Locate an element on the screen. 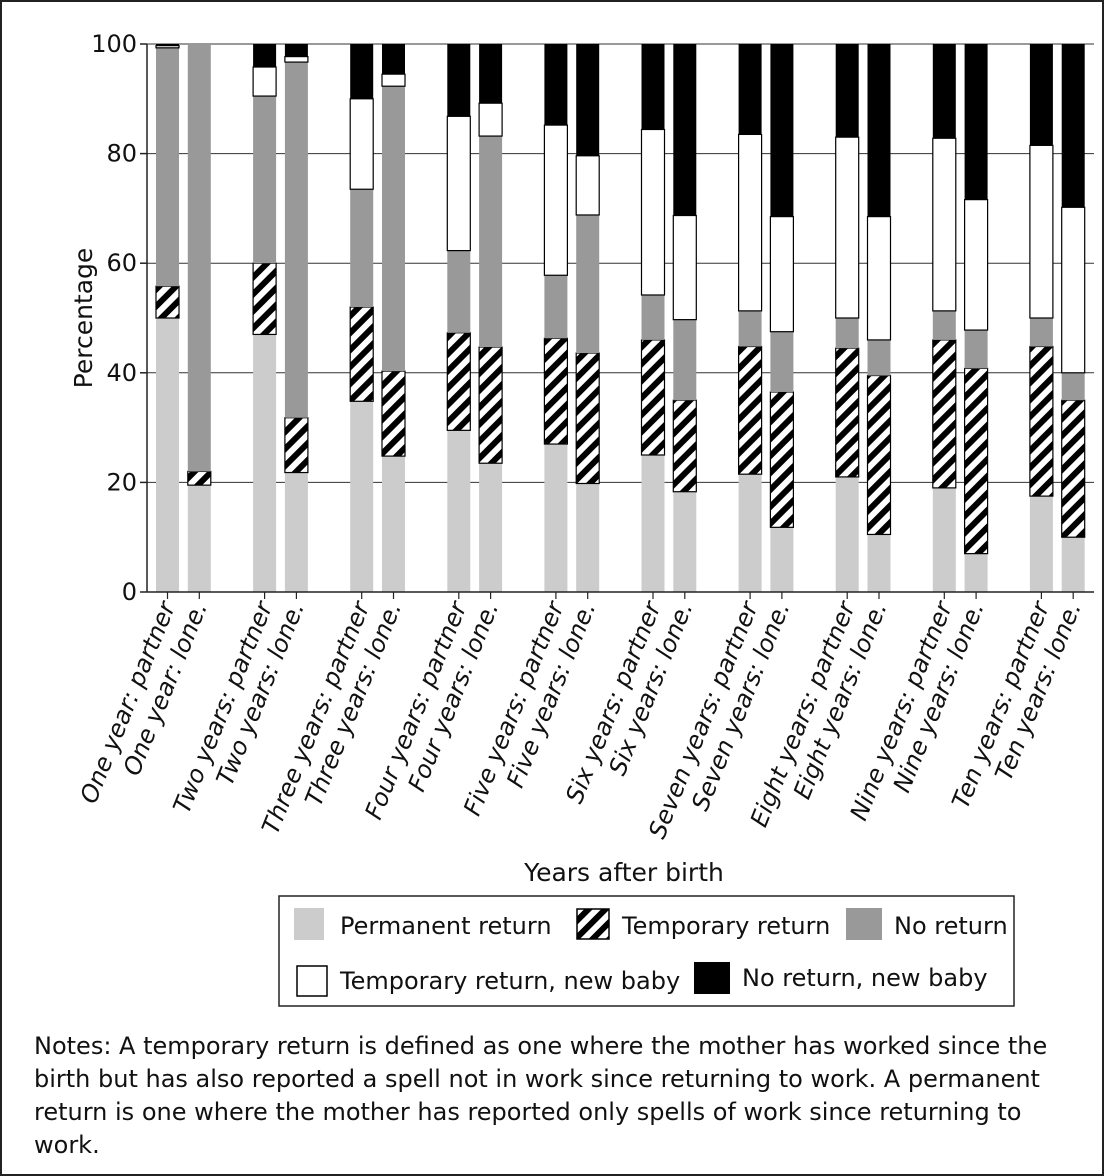 This screenshot has width=1104, height=1176. y-axis-label: Percentage is located at coordinates (83, 318).